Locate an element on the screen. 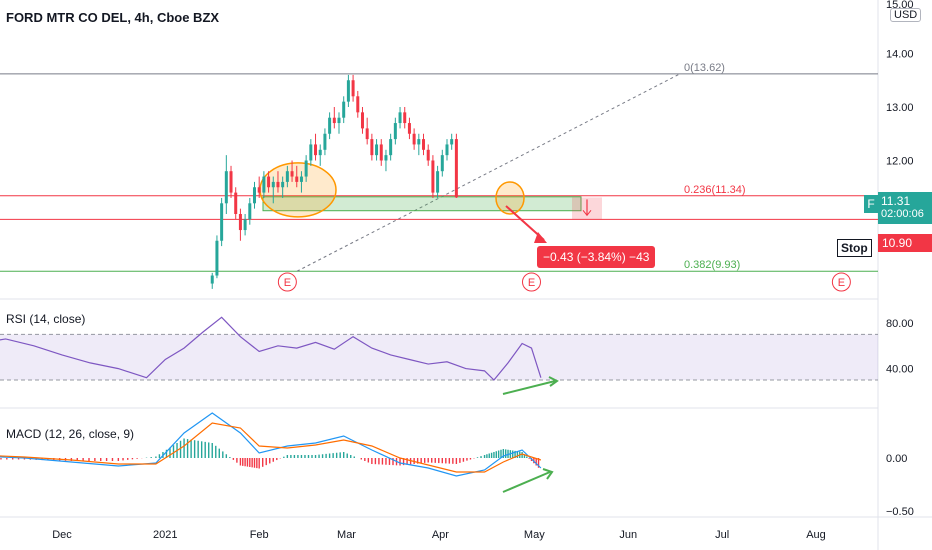 This screenshot has height=550, width=932. fib-label-1: 0.236(11.34) is located at coordinates (715, 190).